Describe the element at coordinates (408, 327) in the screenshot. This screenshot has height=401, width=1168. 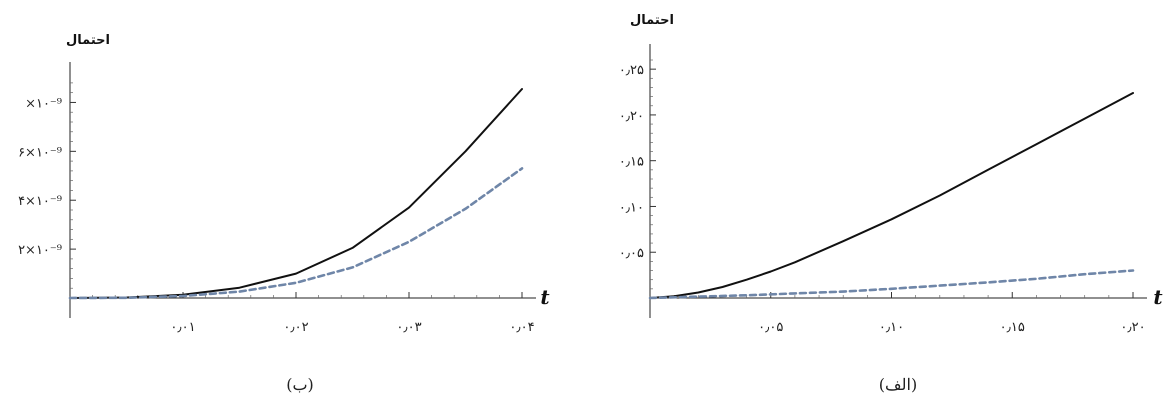
I see `x-tick-label: ۰٫۰۳` at that location.